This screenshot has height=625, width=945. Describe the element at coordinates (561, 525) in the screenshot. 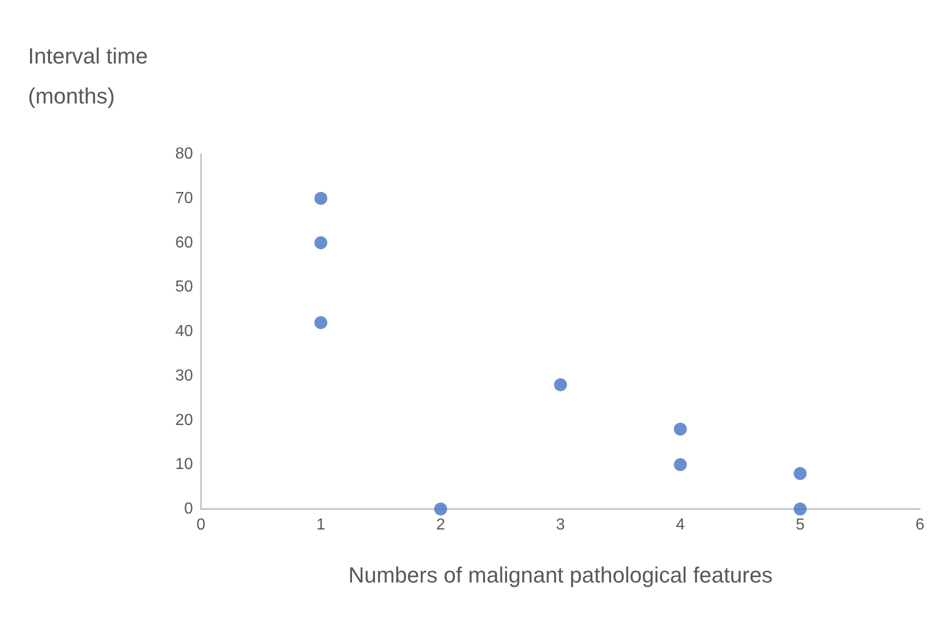

I see `x-tick-label: 3` at that location.